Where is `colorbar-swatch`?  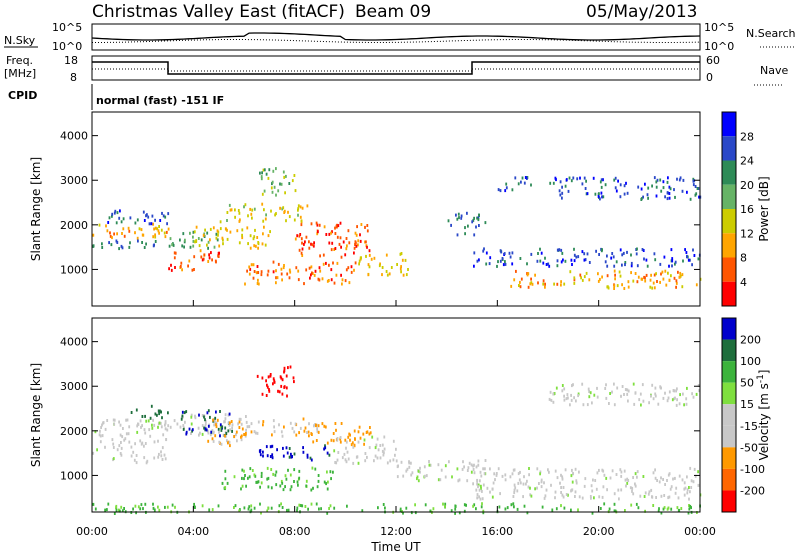 colorbar-swatch is located at coordinates (729, 172).